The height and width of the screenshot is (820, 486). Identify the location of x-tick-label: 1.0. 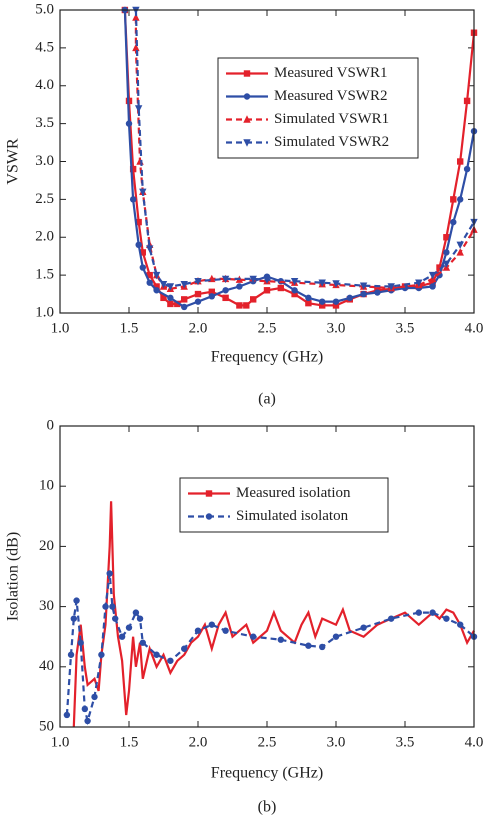
(60, 328).